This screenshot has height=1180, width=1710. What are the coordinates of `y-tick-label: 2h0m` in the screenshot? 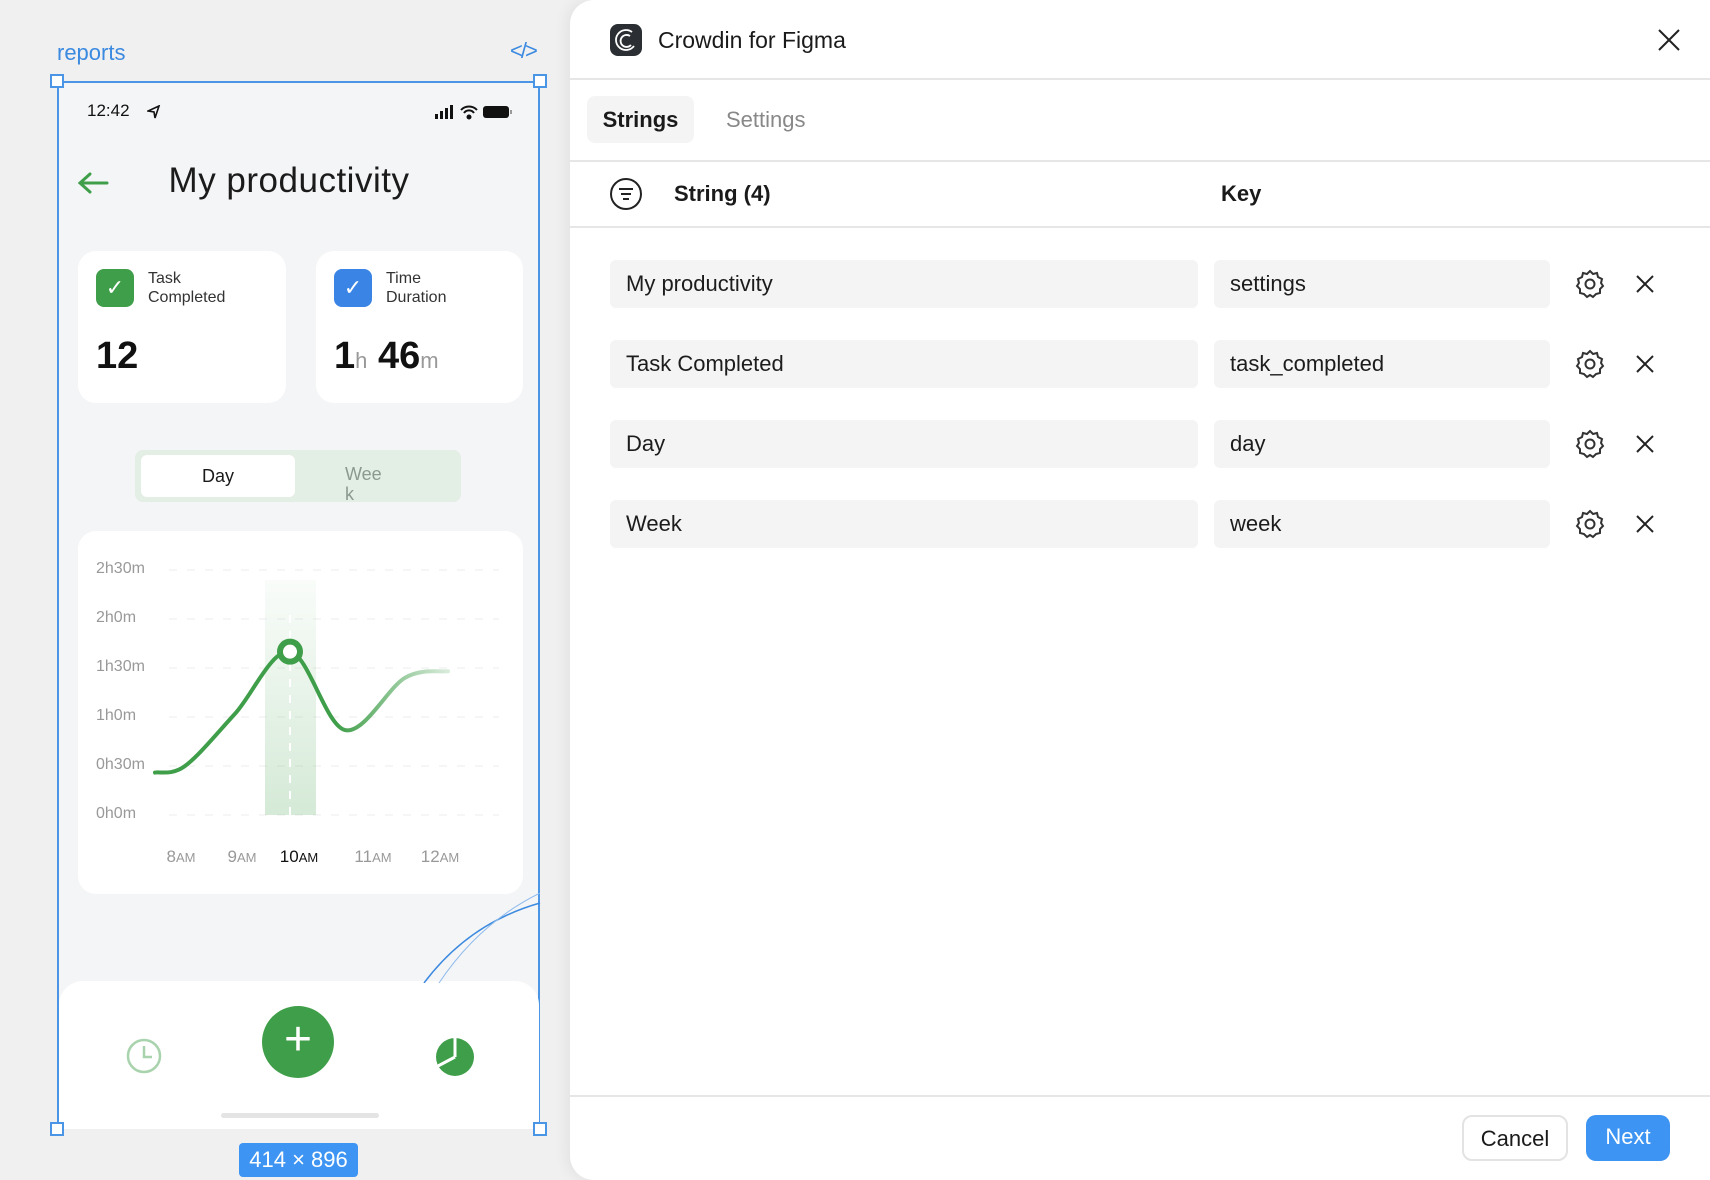 It's located at (116, 617).